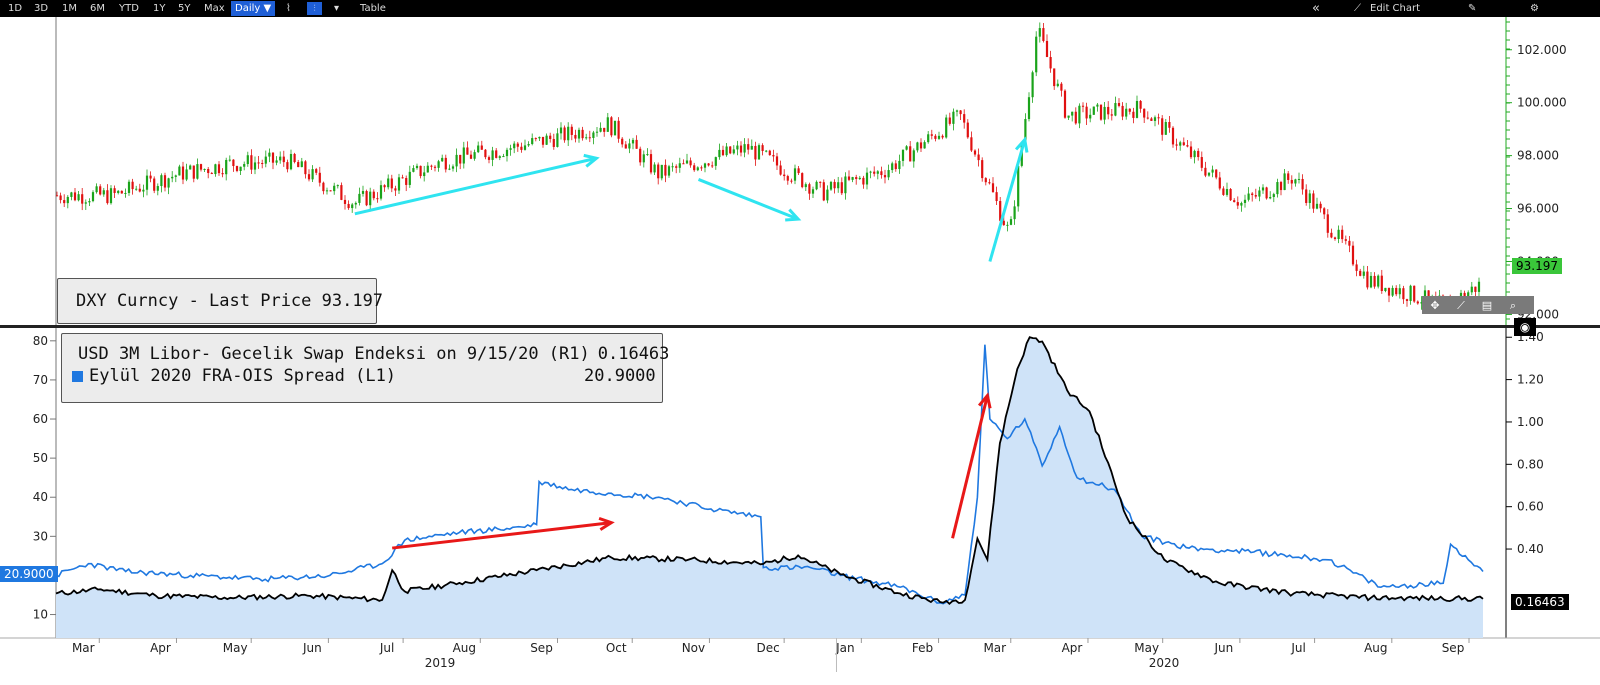 This screenshot has height=685, width=1600. Describe the element at coordinates (220, 301) in the screenshot. I see `upper-legend: DXY Curncy - Last Price 93.197` at that location.